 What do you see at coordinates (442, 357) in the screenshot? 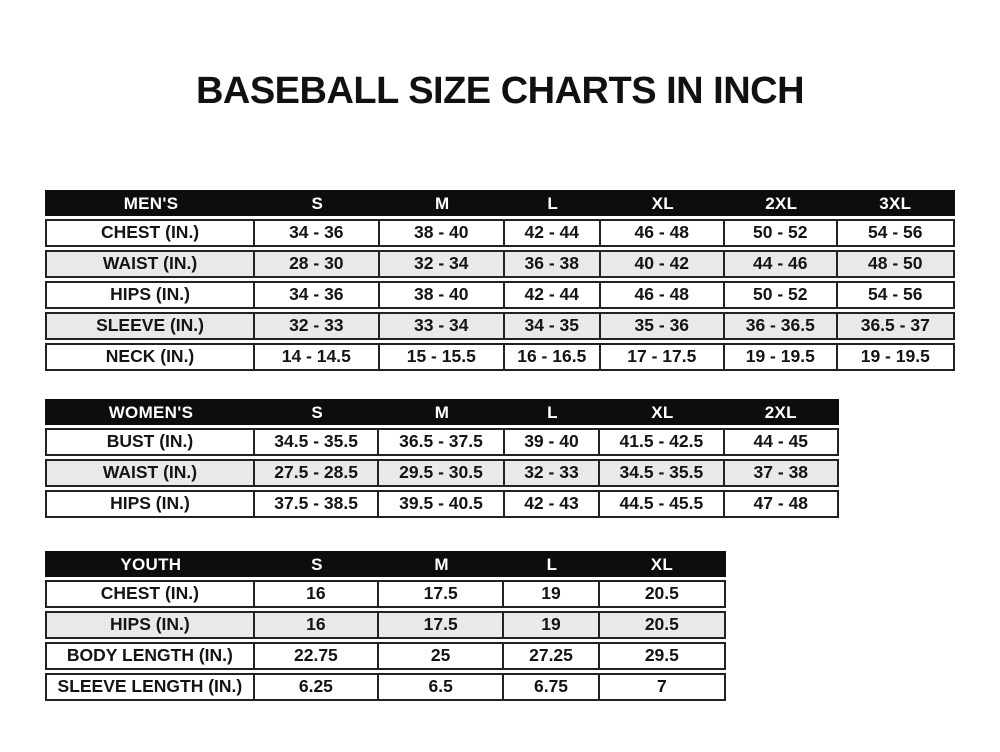
I see `size-value: 15 - 15.5` at bounding box center [442, 357].